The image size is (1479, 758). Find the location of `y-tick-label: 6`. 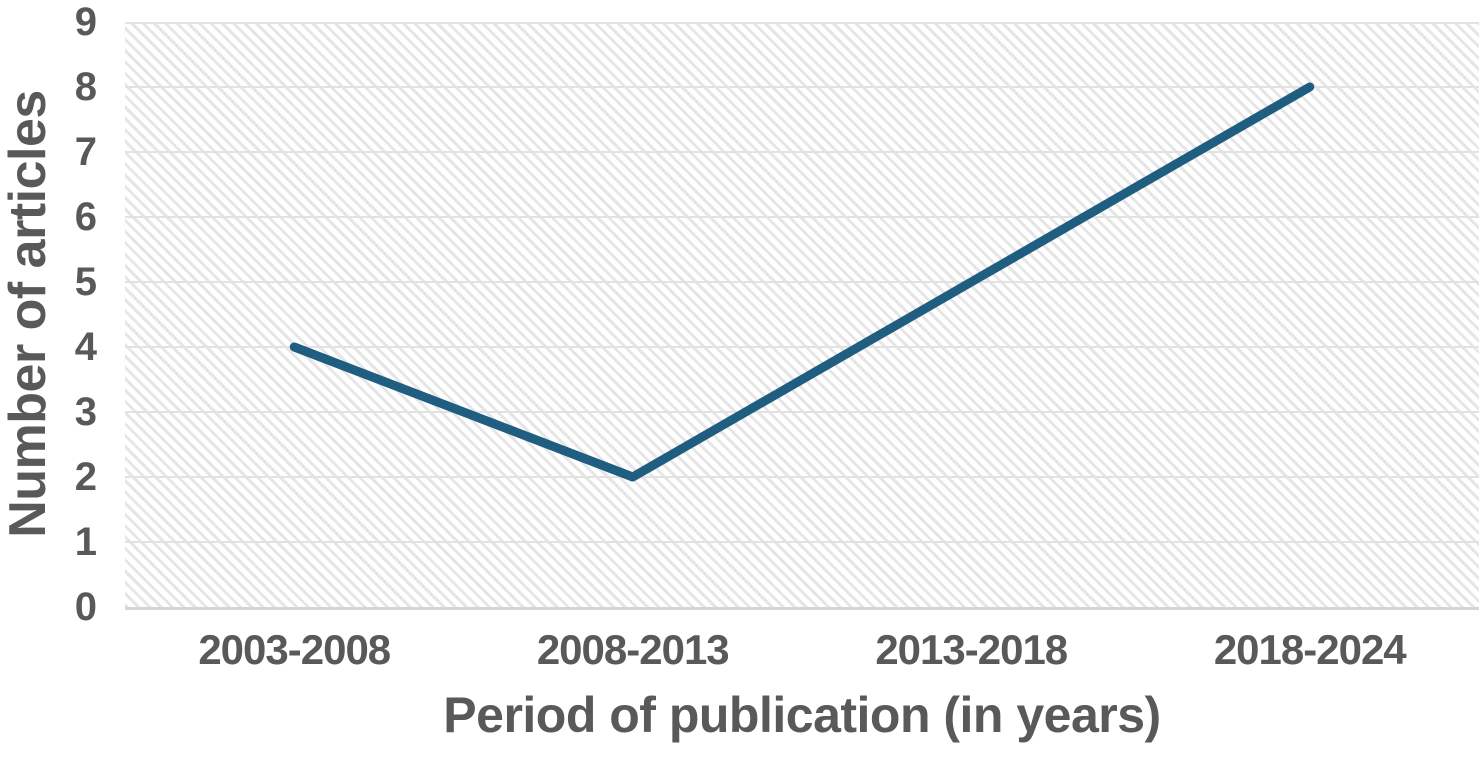

y-tick-label: 6 is located at coordinates (85, 217).